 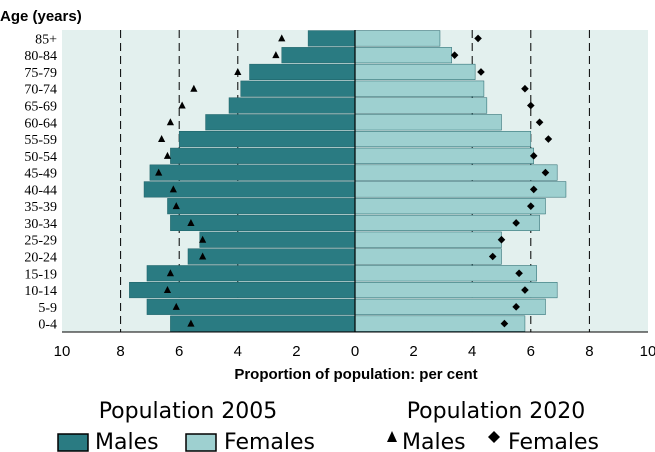 I want to click on x-tick-label: 0, so click(x=355, y=351).